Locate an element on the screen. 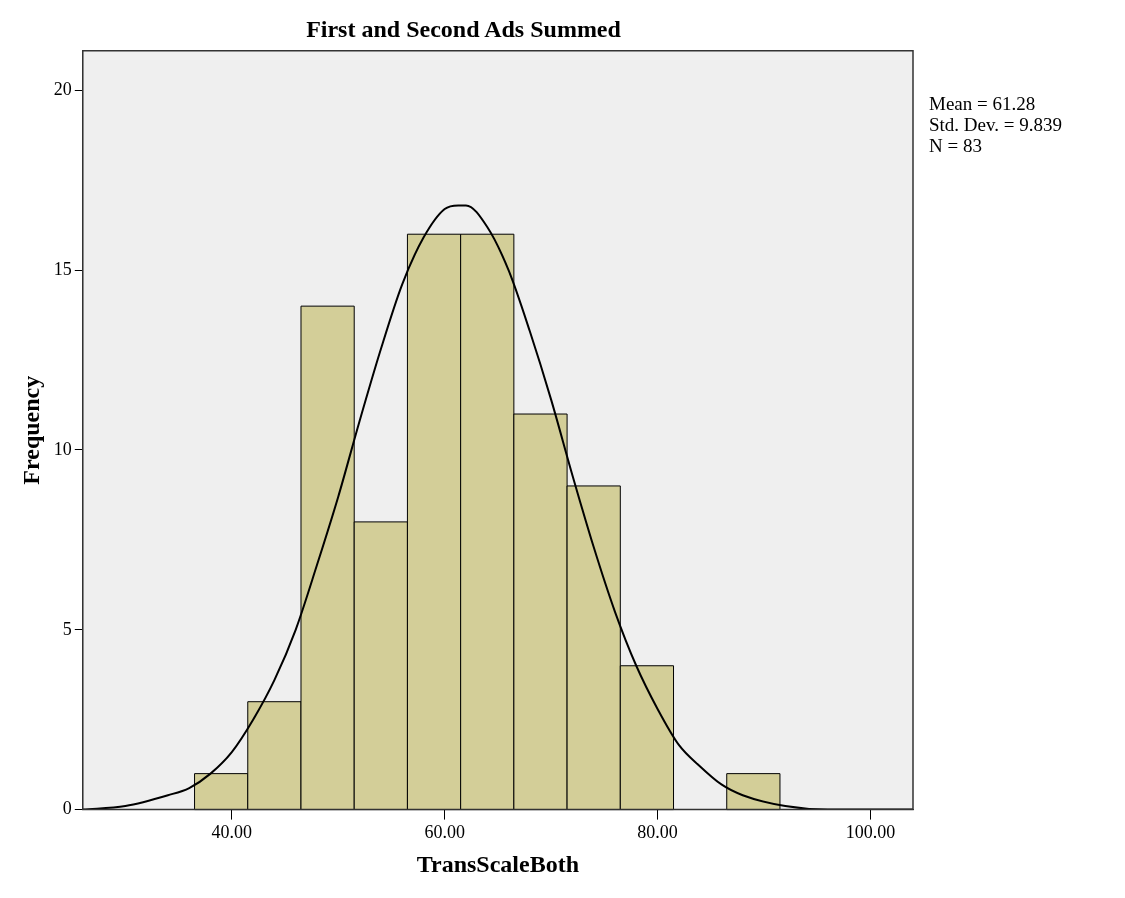 This screenshot has width=1125, height=898. text: Std. Dev. = 9.839 is located at coordinates (995, 125).